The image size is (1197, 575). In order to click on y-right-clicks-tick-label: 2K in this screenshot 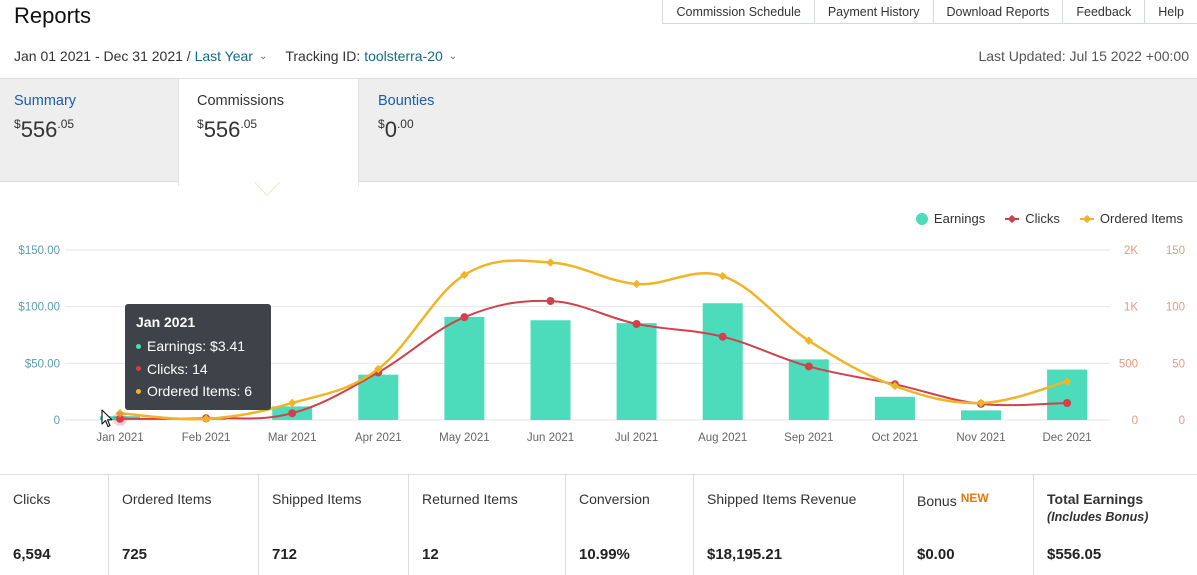, I will do `click(1131, 251)`.